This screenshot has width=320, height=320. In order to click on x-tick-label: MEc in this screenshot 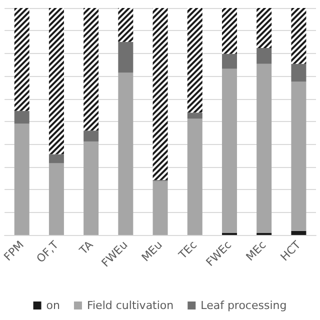, I will do `click(256, 251)`.